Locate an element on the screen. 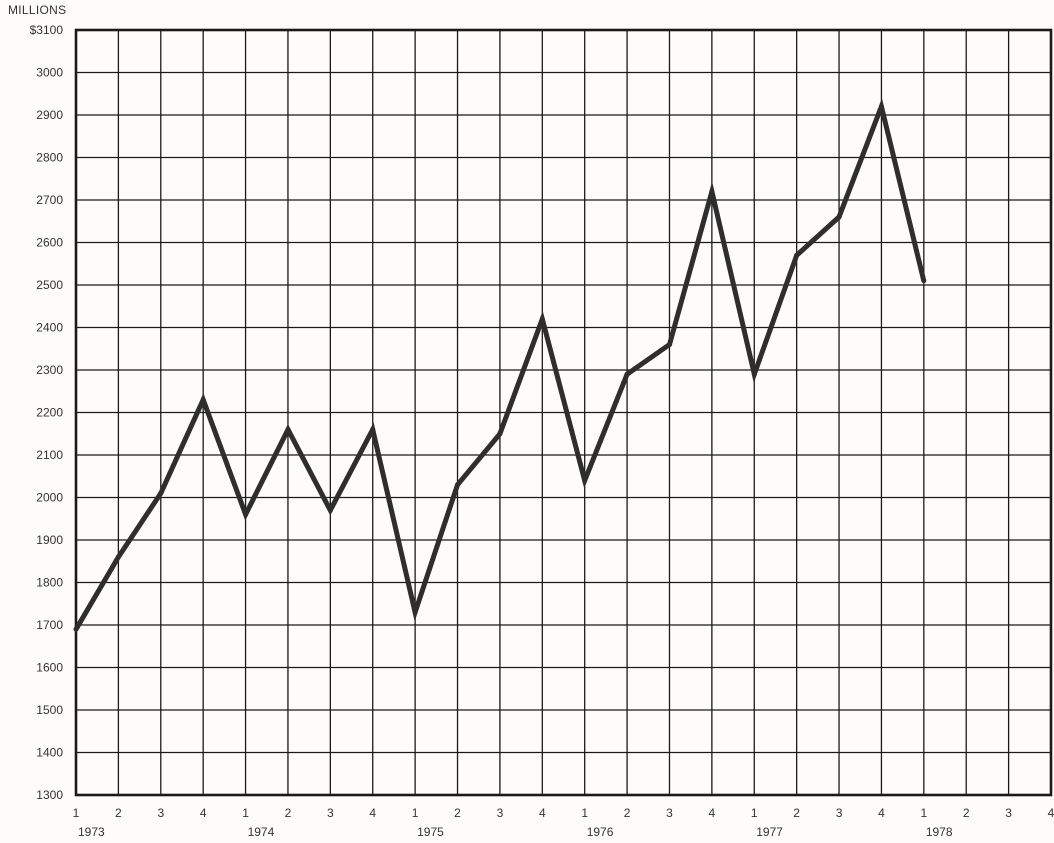 The height and width of the screenshot is (843, 1054). y-tick-label: 1300 is located at coordinates (49, 795).